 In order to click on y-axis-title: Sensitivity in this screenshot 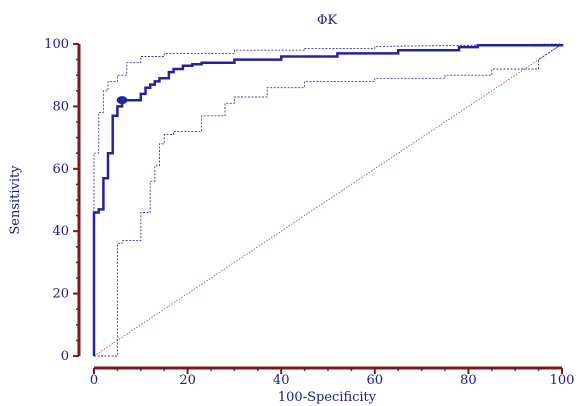, I will do `click(15, 200)`.